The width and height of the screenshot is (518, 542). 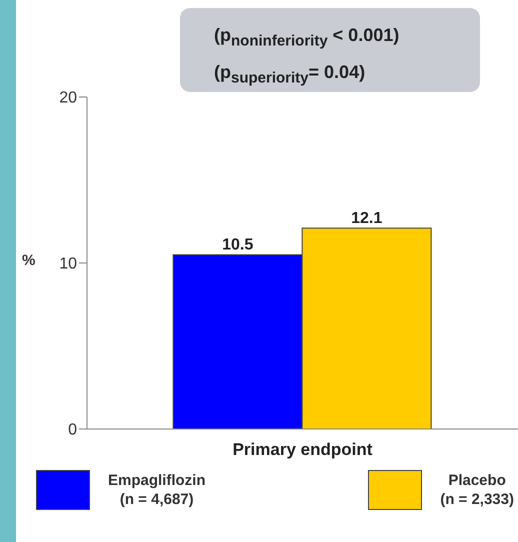 I want to click on y-tick-label: 10, so click(x=68, y=264).